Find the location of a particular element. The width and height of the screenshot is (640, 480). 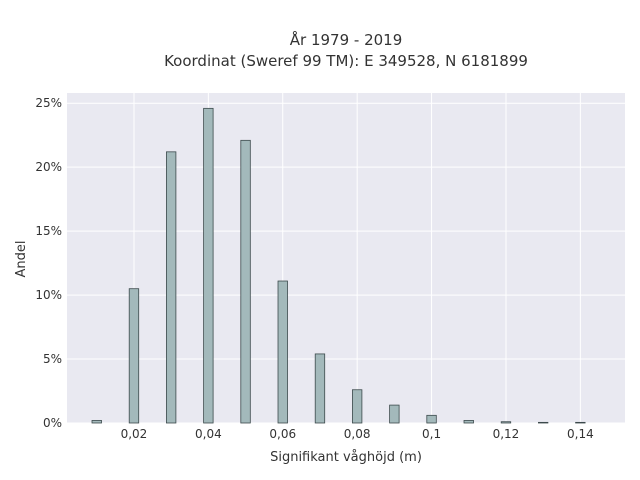

chart-title-line-1: År 1979 - 2019 is located at coordinates (346, 39).